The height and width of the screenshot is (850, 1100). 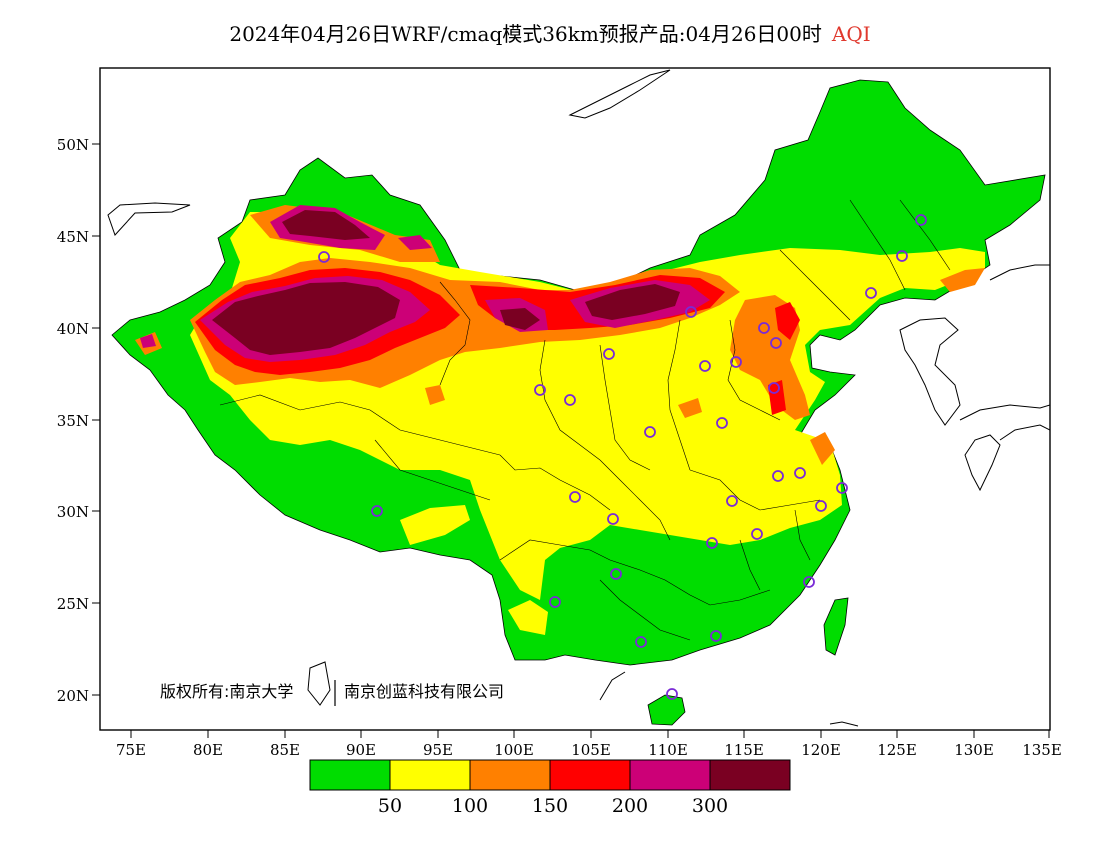 I want to click on x-tick-label: 110E, so click(x=668, y=750).